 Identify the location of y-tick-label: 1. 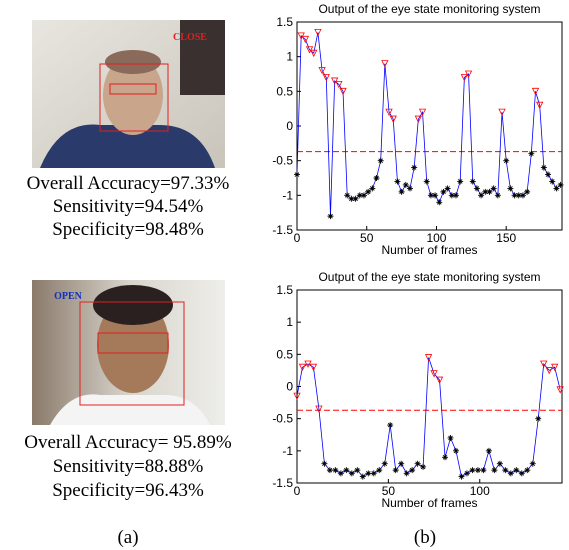
(289, 57).